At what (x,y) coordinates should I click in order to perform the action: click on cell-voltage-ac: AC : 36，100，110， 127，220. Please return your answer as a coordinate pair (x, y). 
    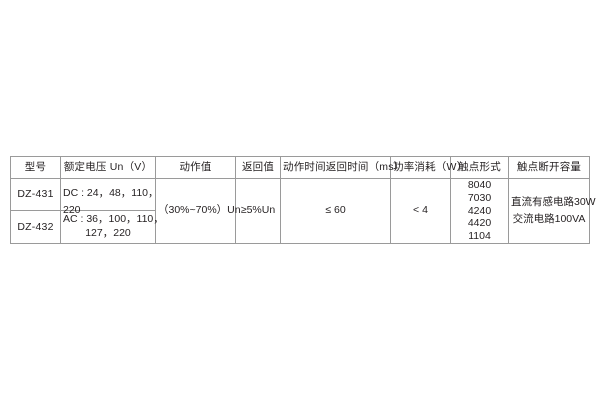
    Looking at the image, I should click on (112, 227).